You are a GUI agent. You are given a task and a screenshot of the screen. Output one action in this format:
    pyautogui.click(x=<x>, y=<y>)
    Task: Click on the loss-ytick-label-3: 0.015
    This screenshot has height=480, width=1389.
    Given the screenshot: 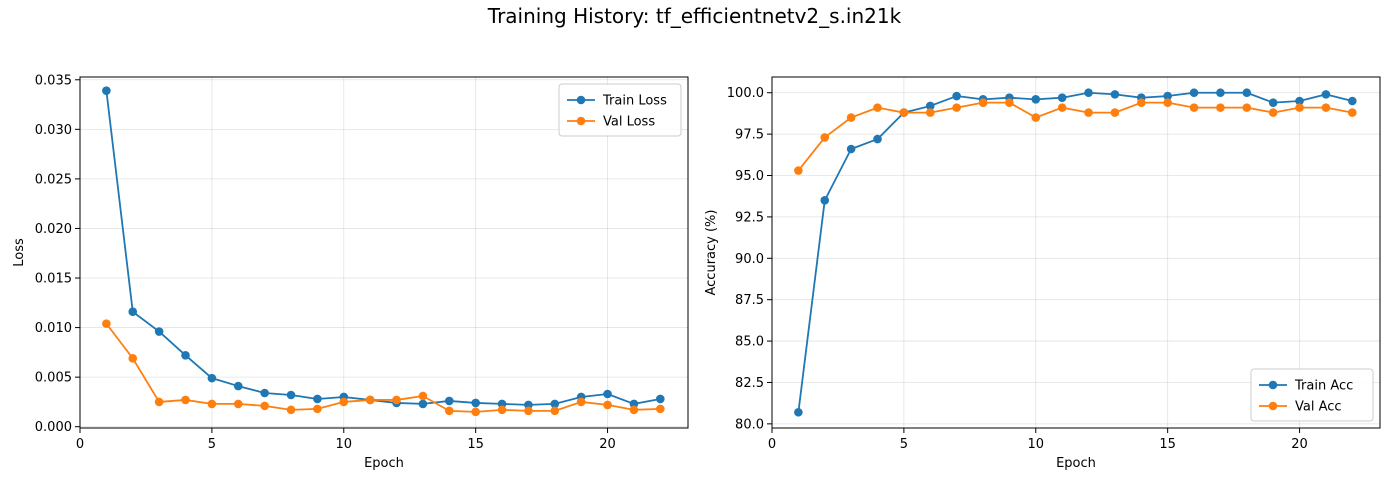 What is the action you would take?
    pyautogui.click(x=53, y=279)
    